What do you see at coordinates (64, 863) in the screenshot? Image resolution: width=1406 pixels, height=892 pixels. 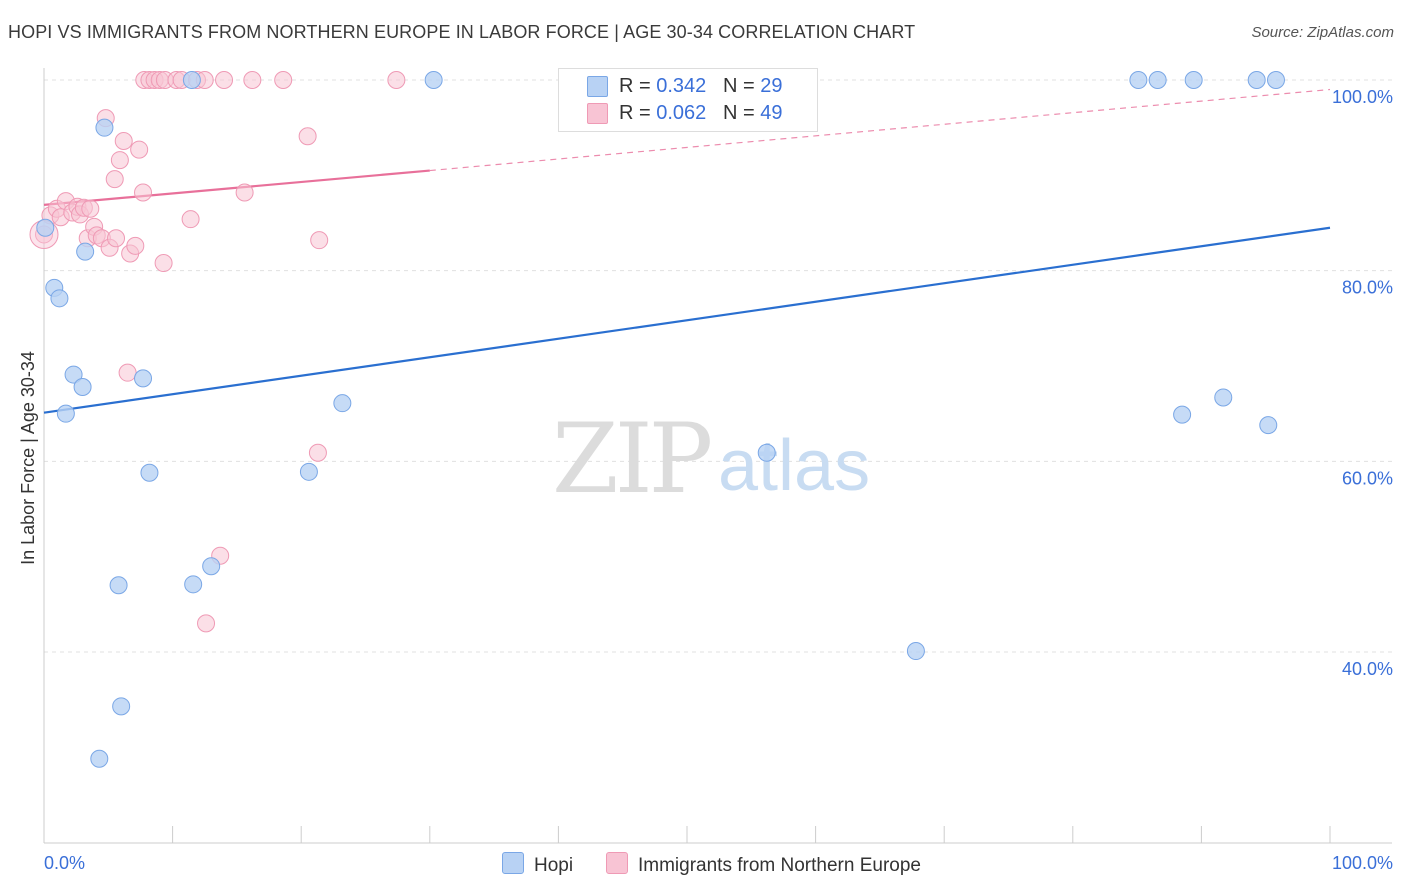 I see `x-tick-label-0: 0.0%` at bounding box center [64, 863].